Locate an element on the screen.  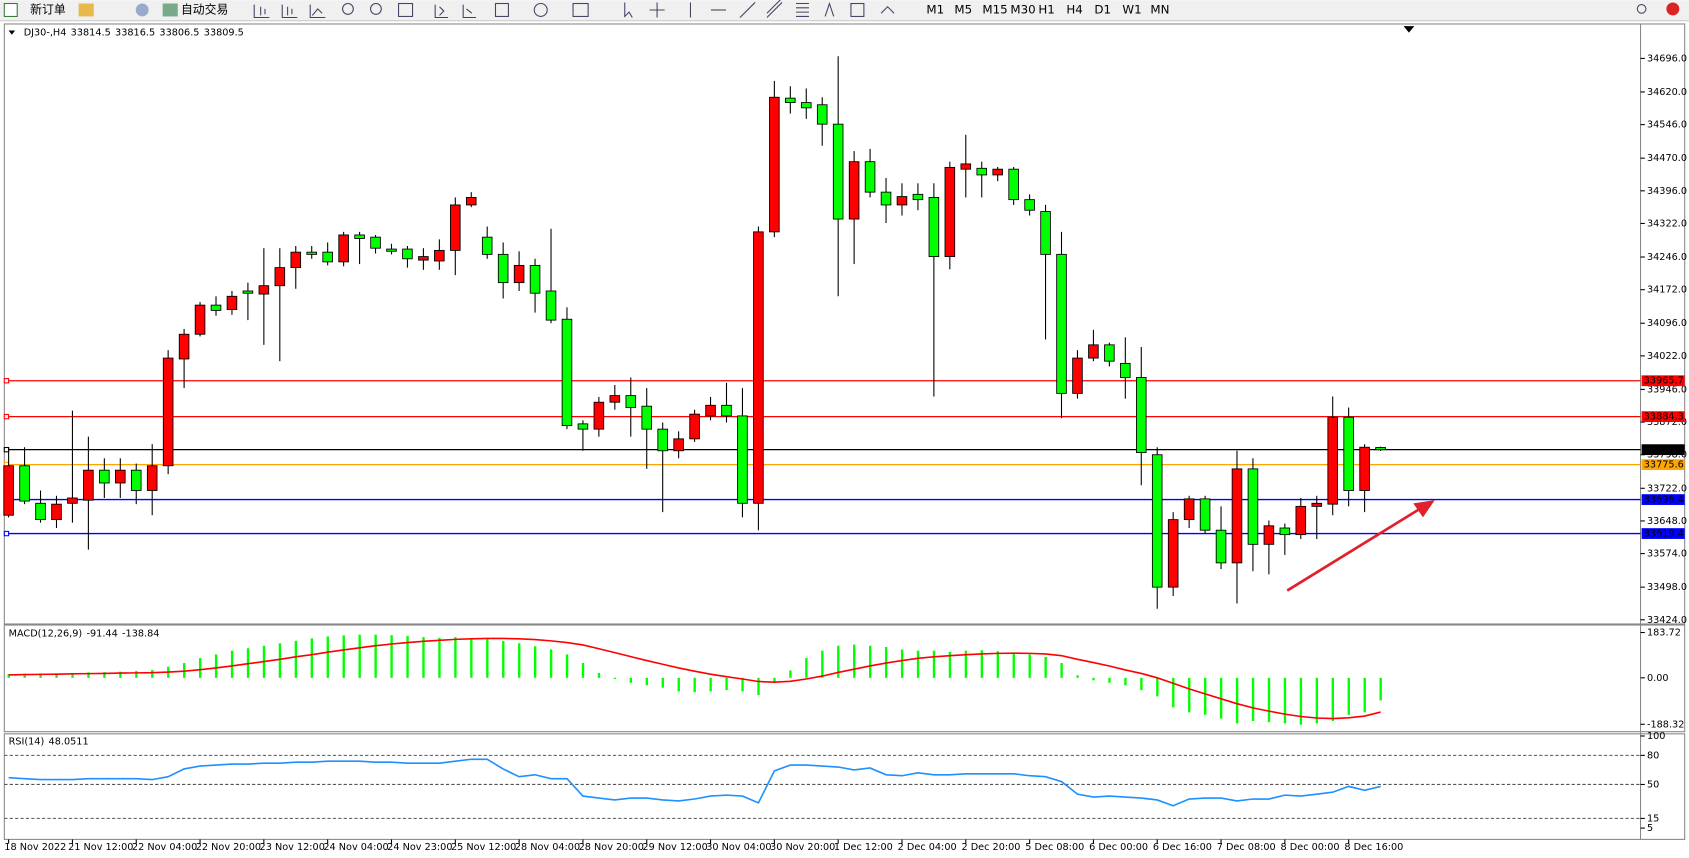
x-tick-label: 24 Nov 23:00 is located at coordinates (419, 847).